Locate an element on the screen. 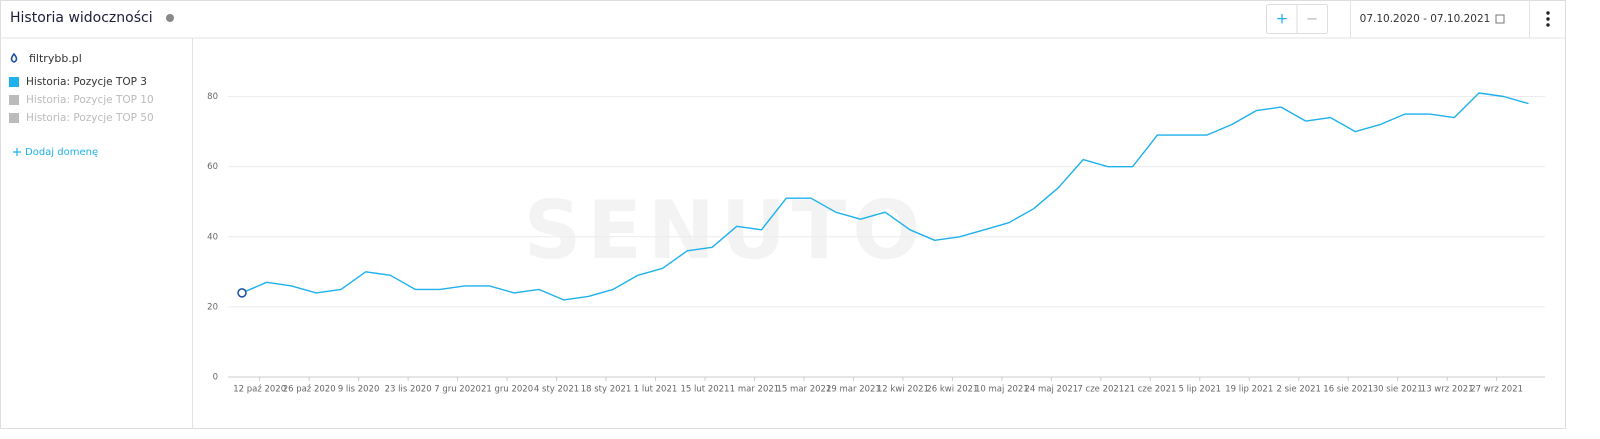 This screenshot has width=1600, height=439. zoom-out: − is located at coordinates (1312, 19).